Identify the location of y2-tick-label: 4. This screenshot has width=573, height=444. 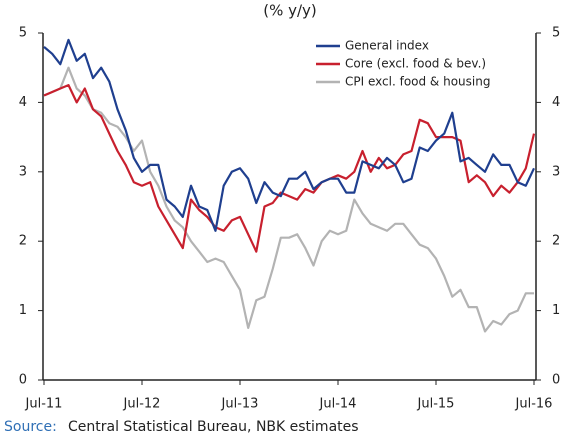
(556, 102).